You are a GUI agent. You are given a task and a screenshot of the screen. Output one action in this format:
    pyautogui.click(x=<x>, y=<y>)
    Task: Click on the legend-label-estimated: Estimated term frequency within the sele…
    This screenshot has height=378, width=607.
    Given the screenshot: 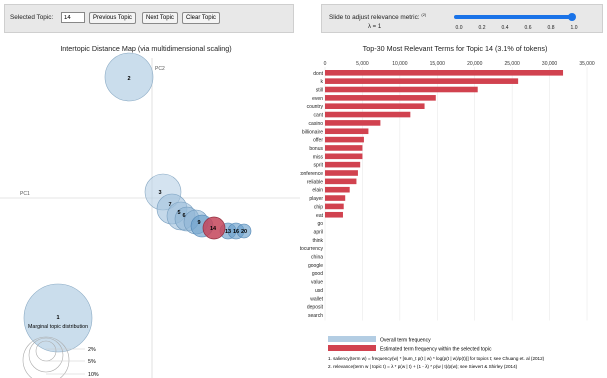 What is the action you would take?
    pyautogui.click(x=436, y=350)
    